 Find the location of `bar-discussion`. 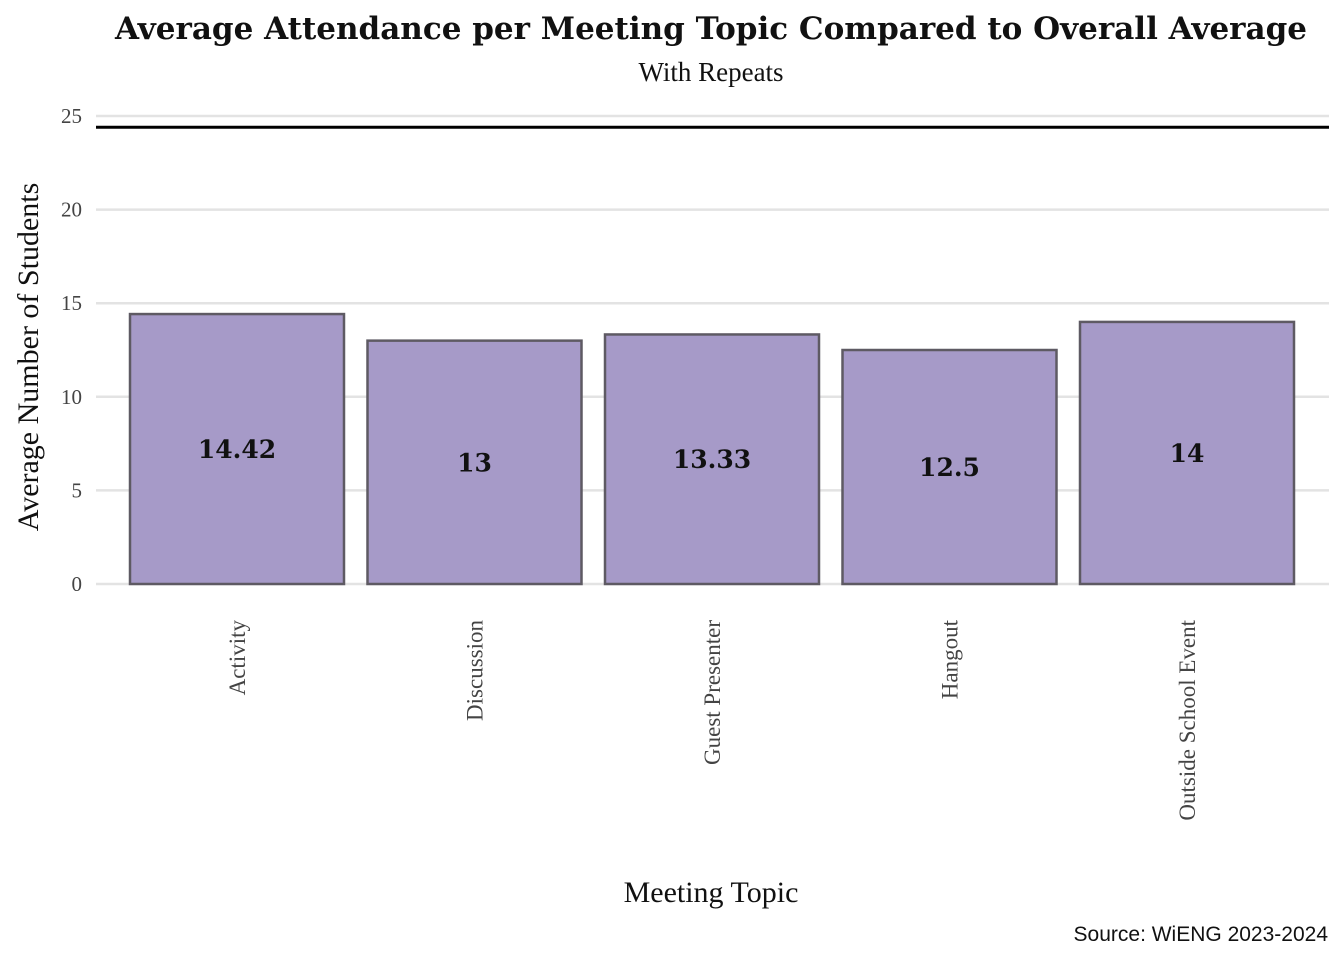

bar-discussion is located at coordinates (474, 462).